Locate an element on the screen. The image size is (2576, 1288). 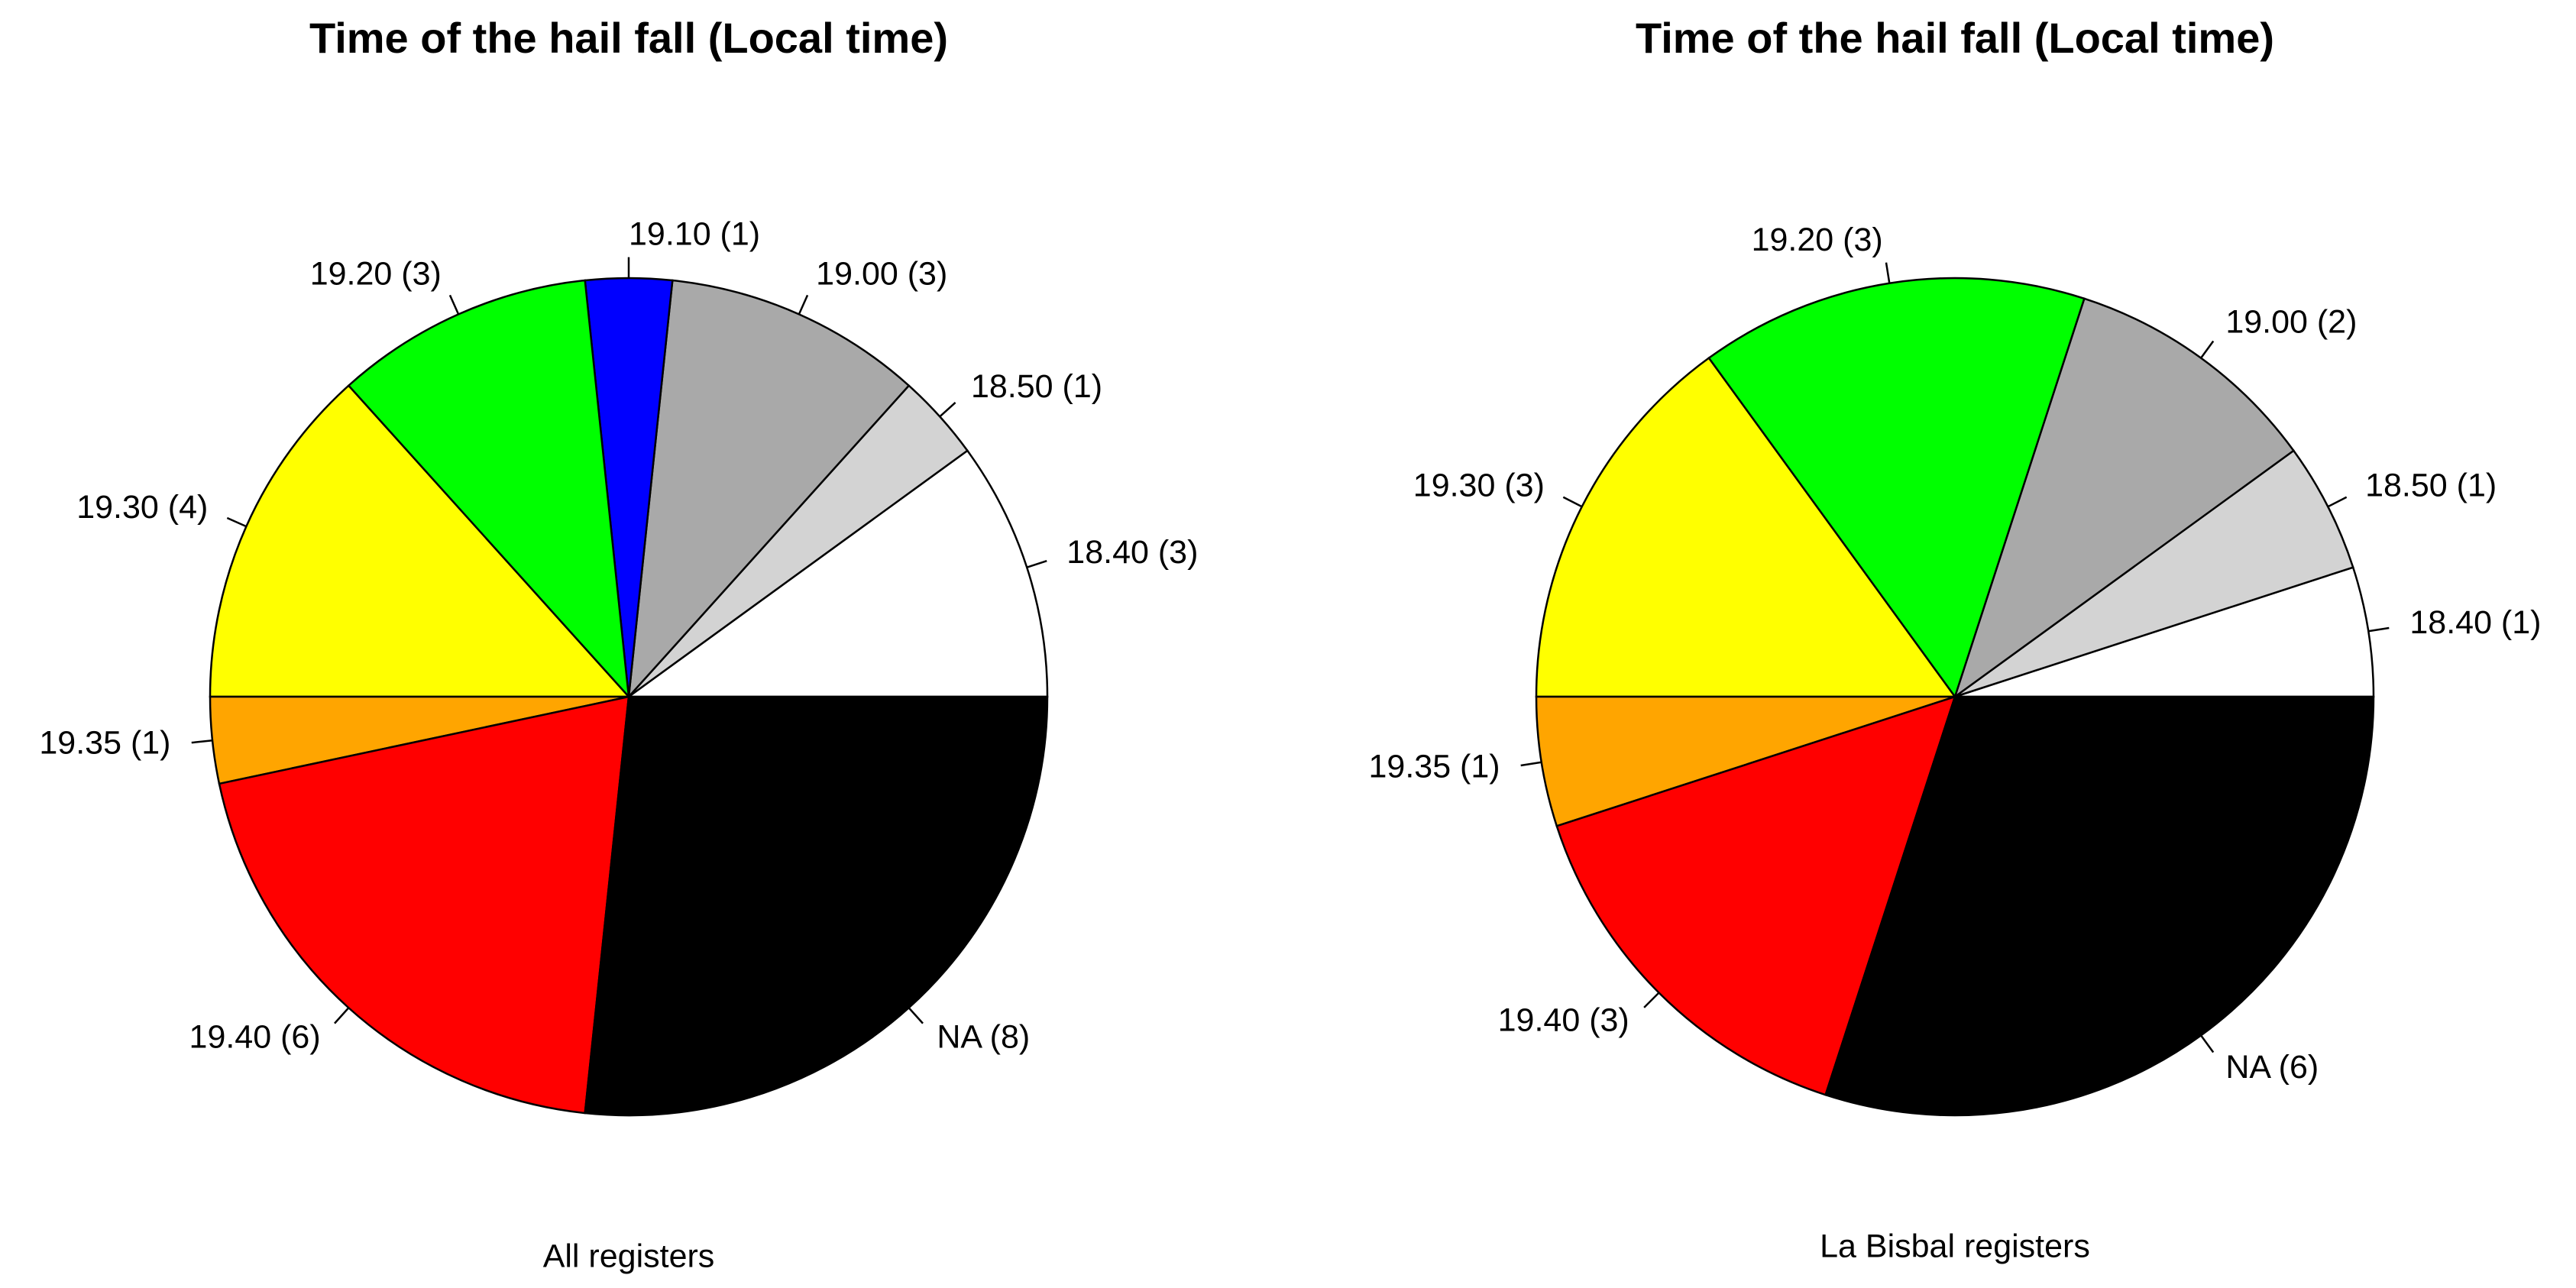
slice-label: NA (6) is located at coordinates (2272, 1067).